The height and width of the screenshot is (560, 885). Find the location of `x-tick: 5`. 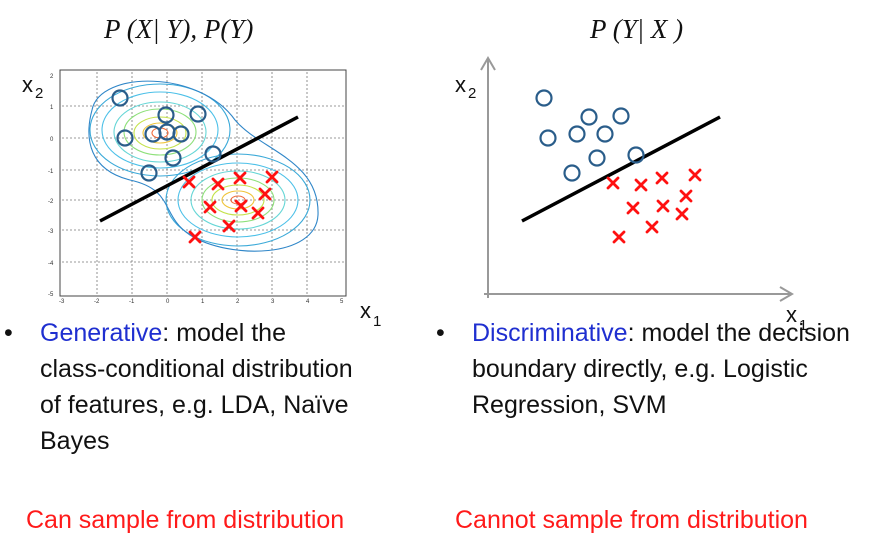

x-tick: 5 is located at coordinates (342, 302).